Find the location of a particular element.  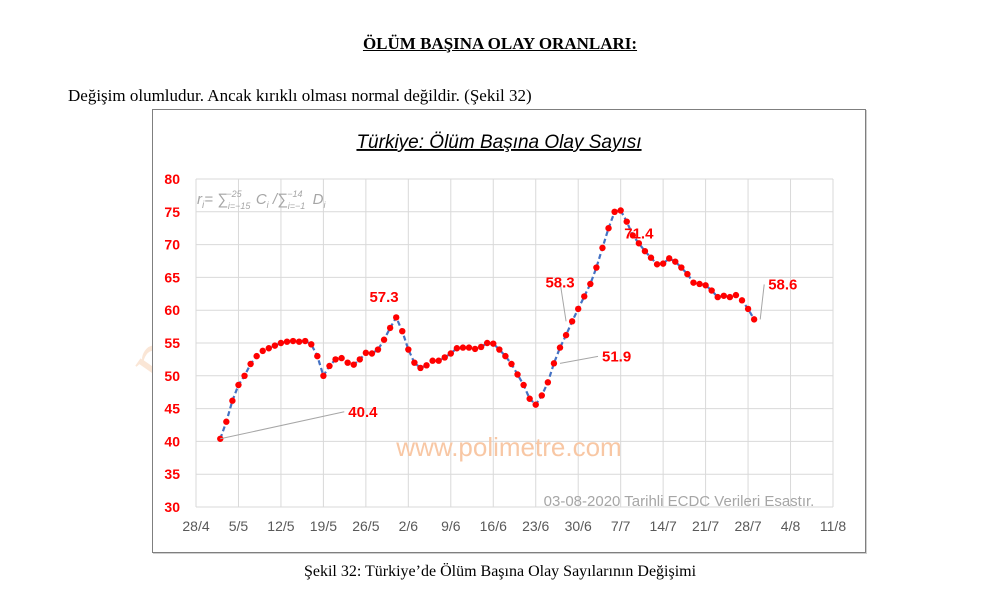

annotation-label: 71.4 is located at coordinates (639, 233).